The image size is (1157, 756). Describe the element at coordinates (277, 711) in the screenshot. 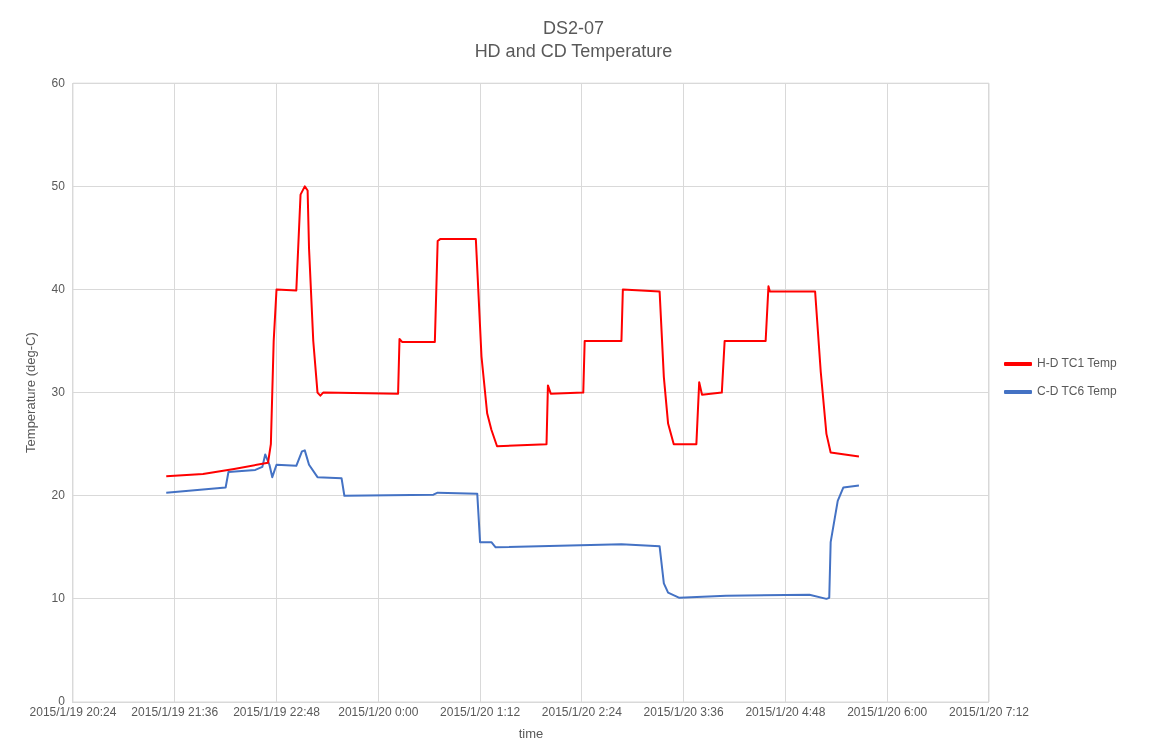

I see `x-tick-label: 2015/1/19 22:48` at that location.